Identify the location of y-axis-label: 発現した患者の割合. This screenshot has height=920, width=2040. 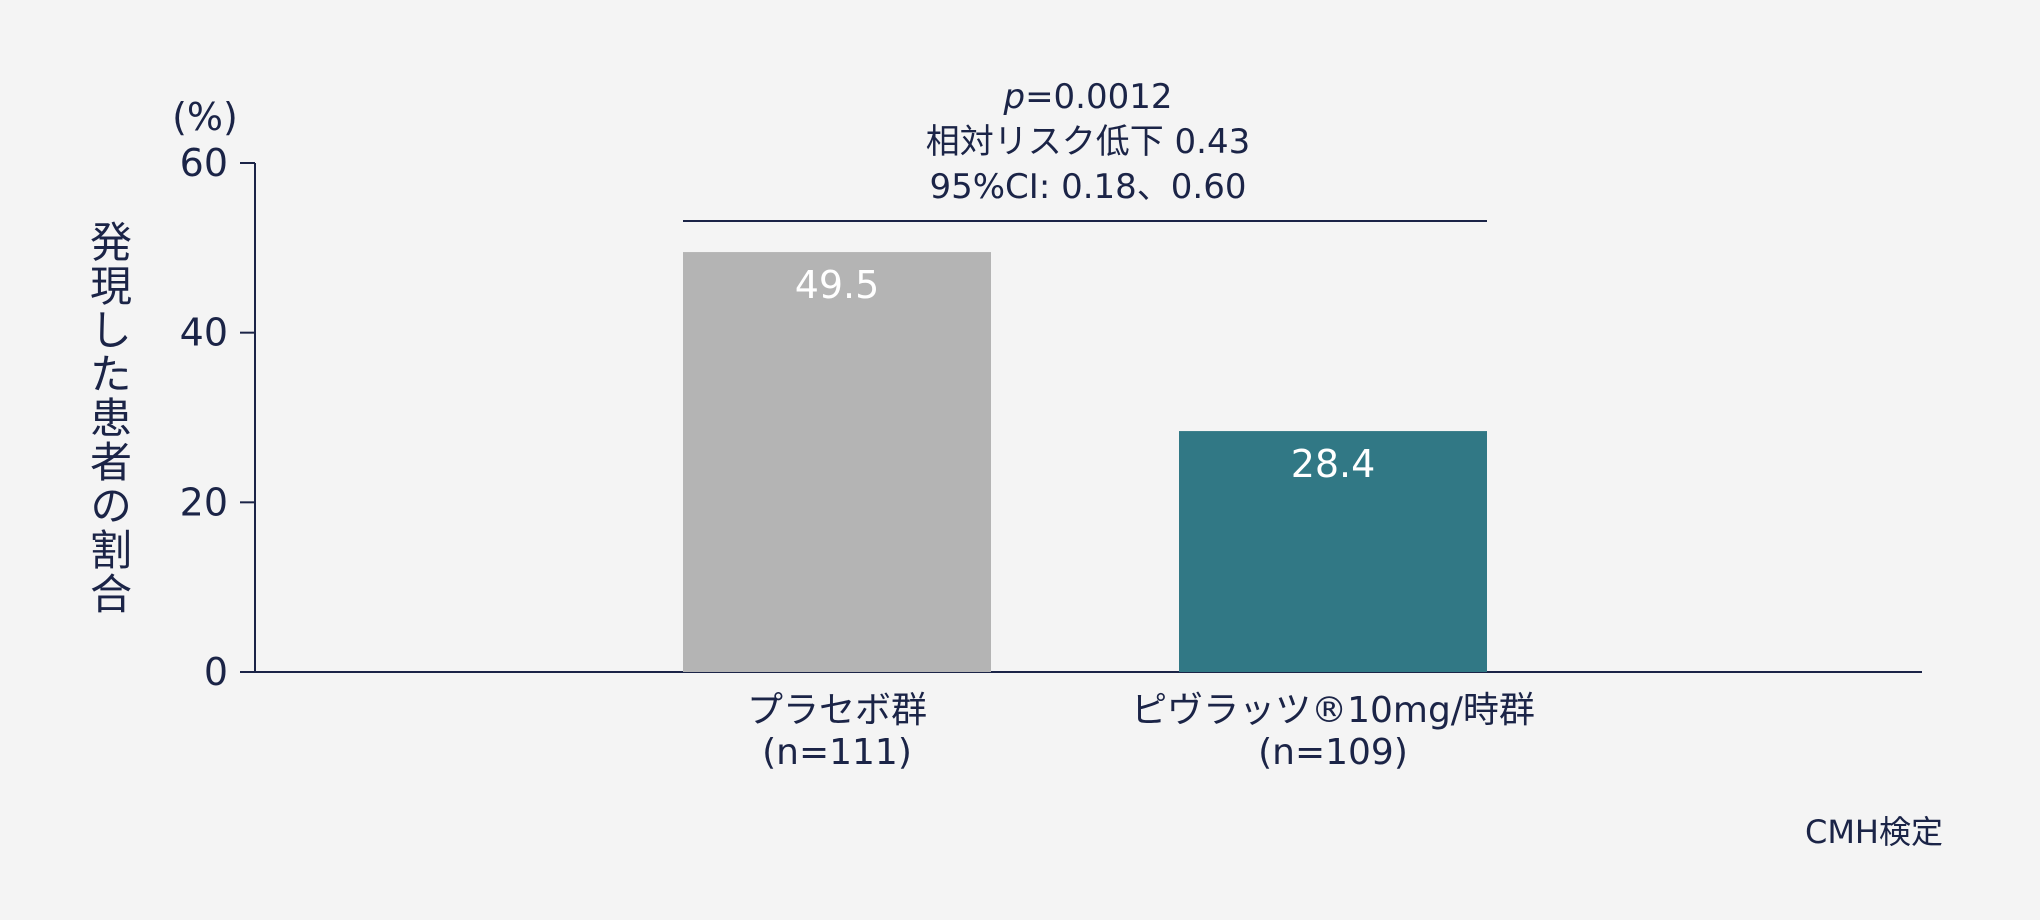
(108, 418).